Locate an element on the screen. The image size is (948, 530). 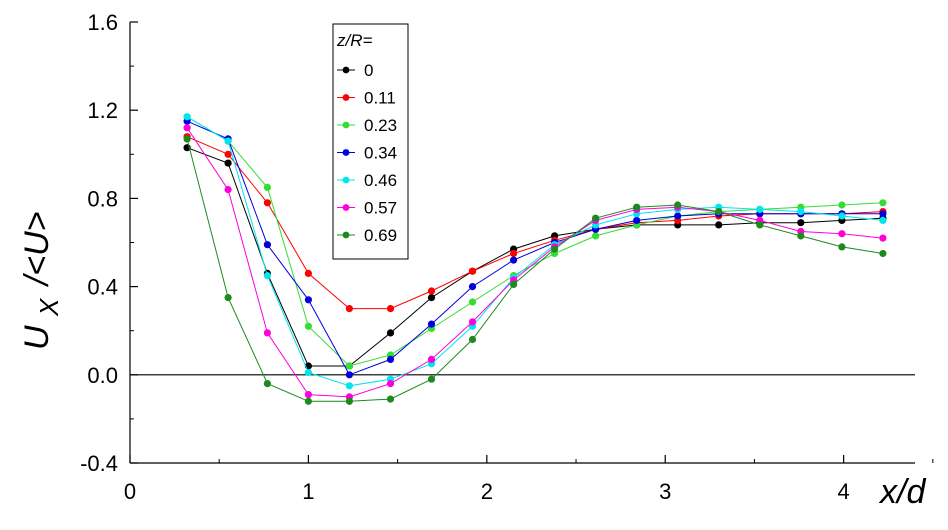
x-tick-label: 2 is located at coordinates (487, 491).